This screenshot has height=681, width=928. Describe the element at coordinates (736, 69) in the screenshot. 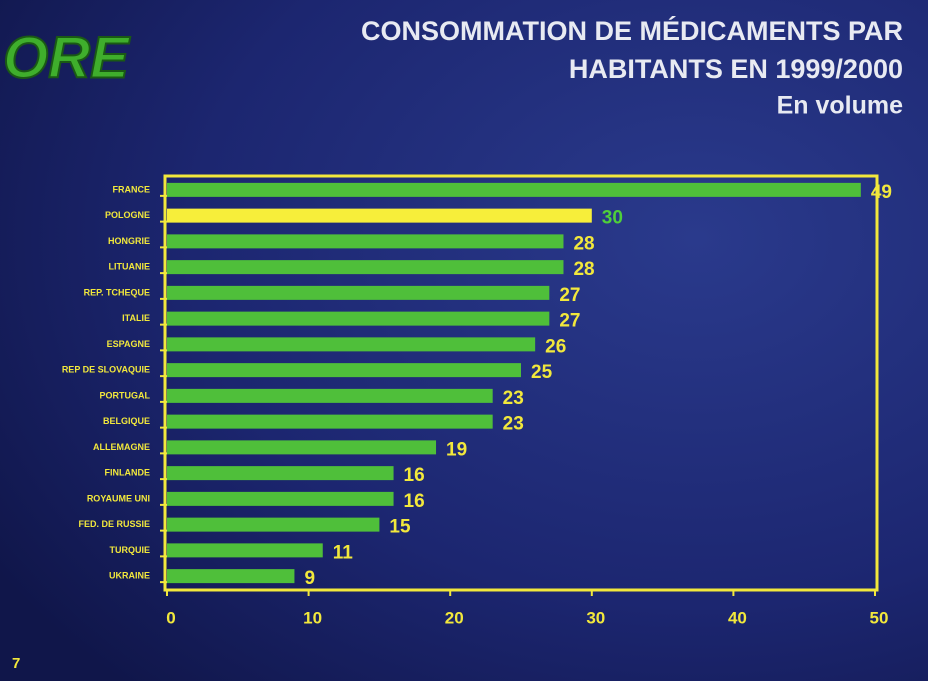

I see `chart-title-line: HABITANTS EN 1999/2000` at that location.